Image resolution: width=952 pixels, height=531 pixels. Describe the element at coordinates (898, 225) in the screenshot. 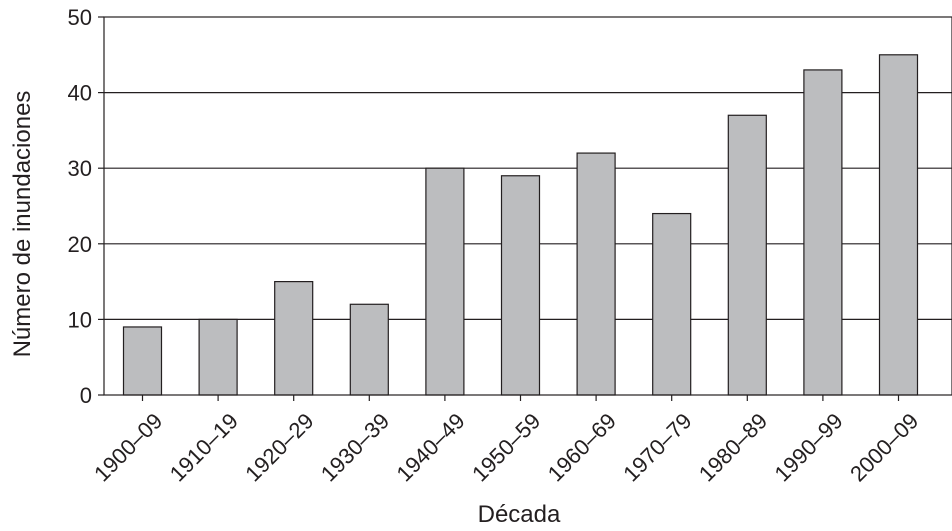

I see `bar-2000–09` at that location.